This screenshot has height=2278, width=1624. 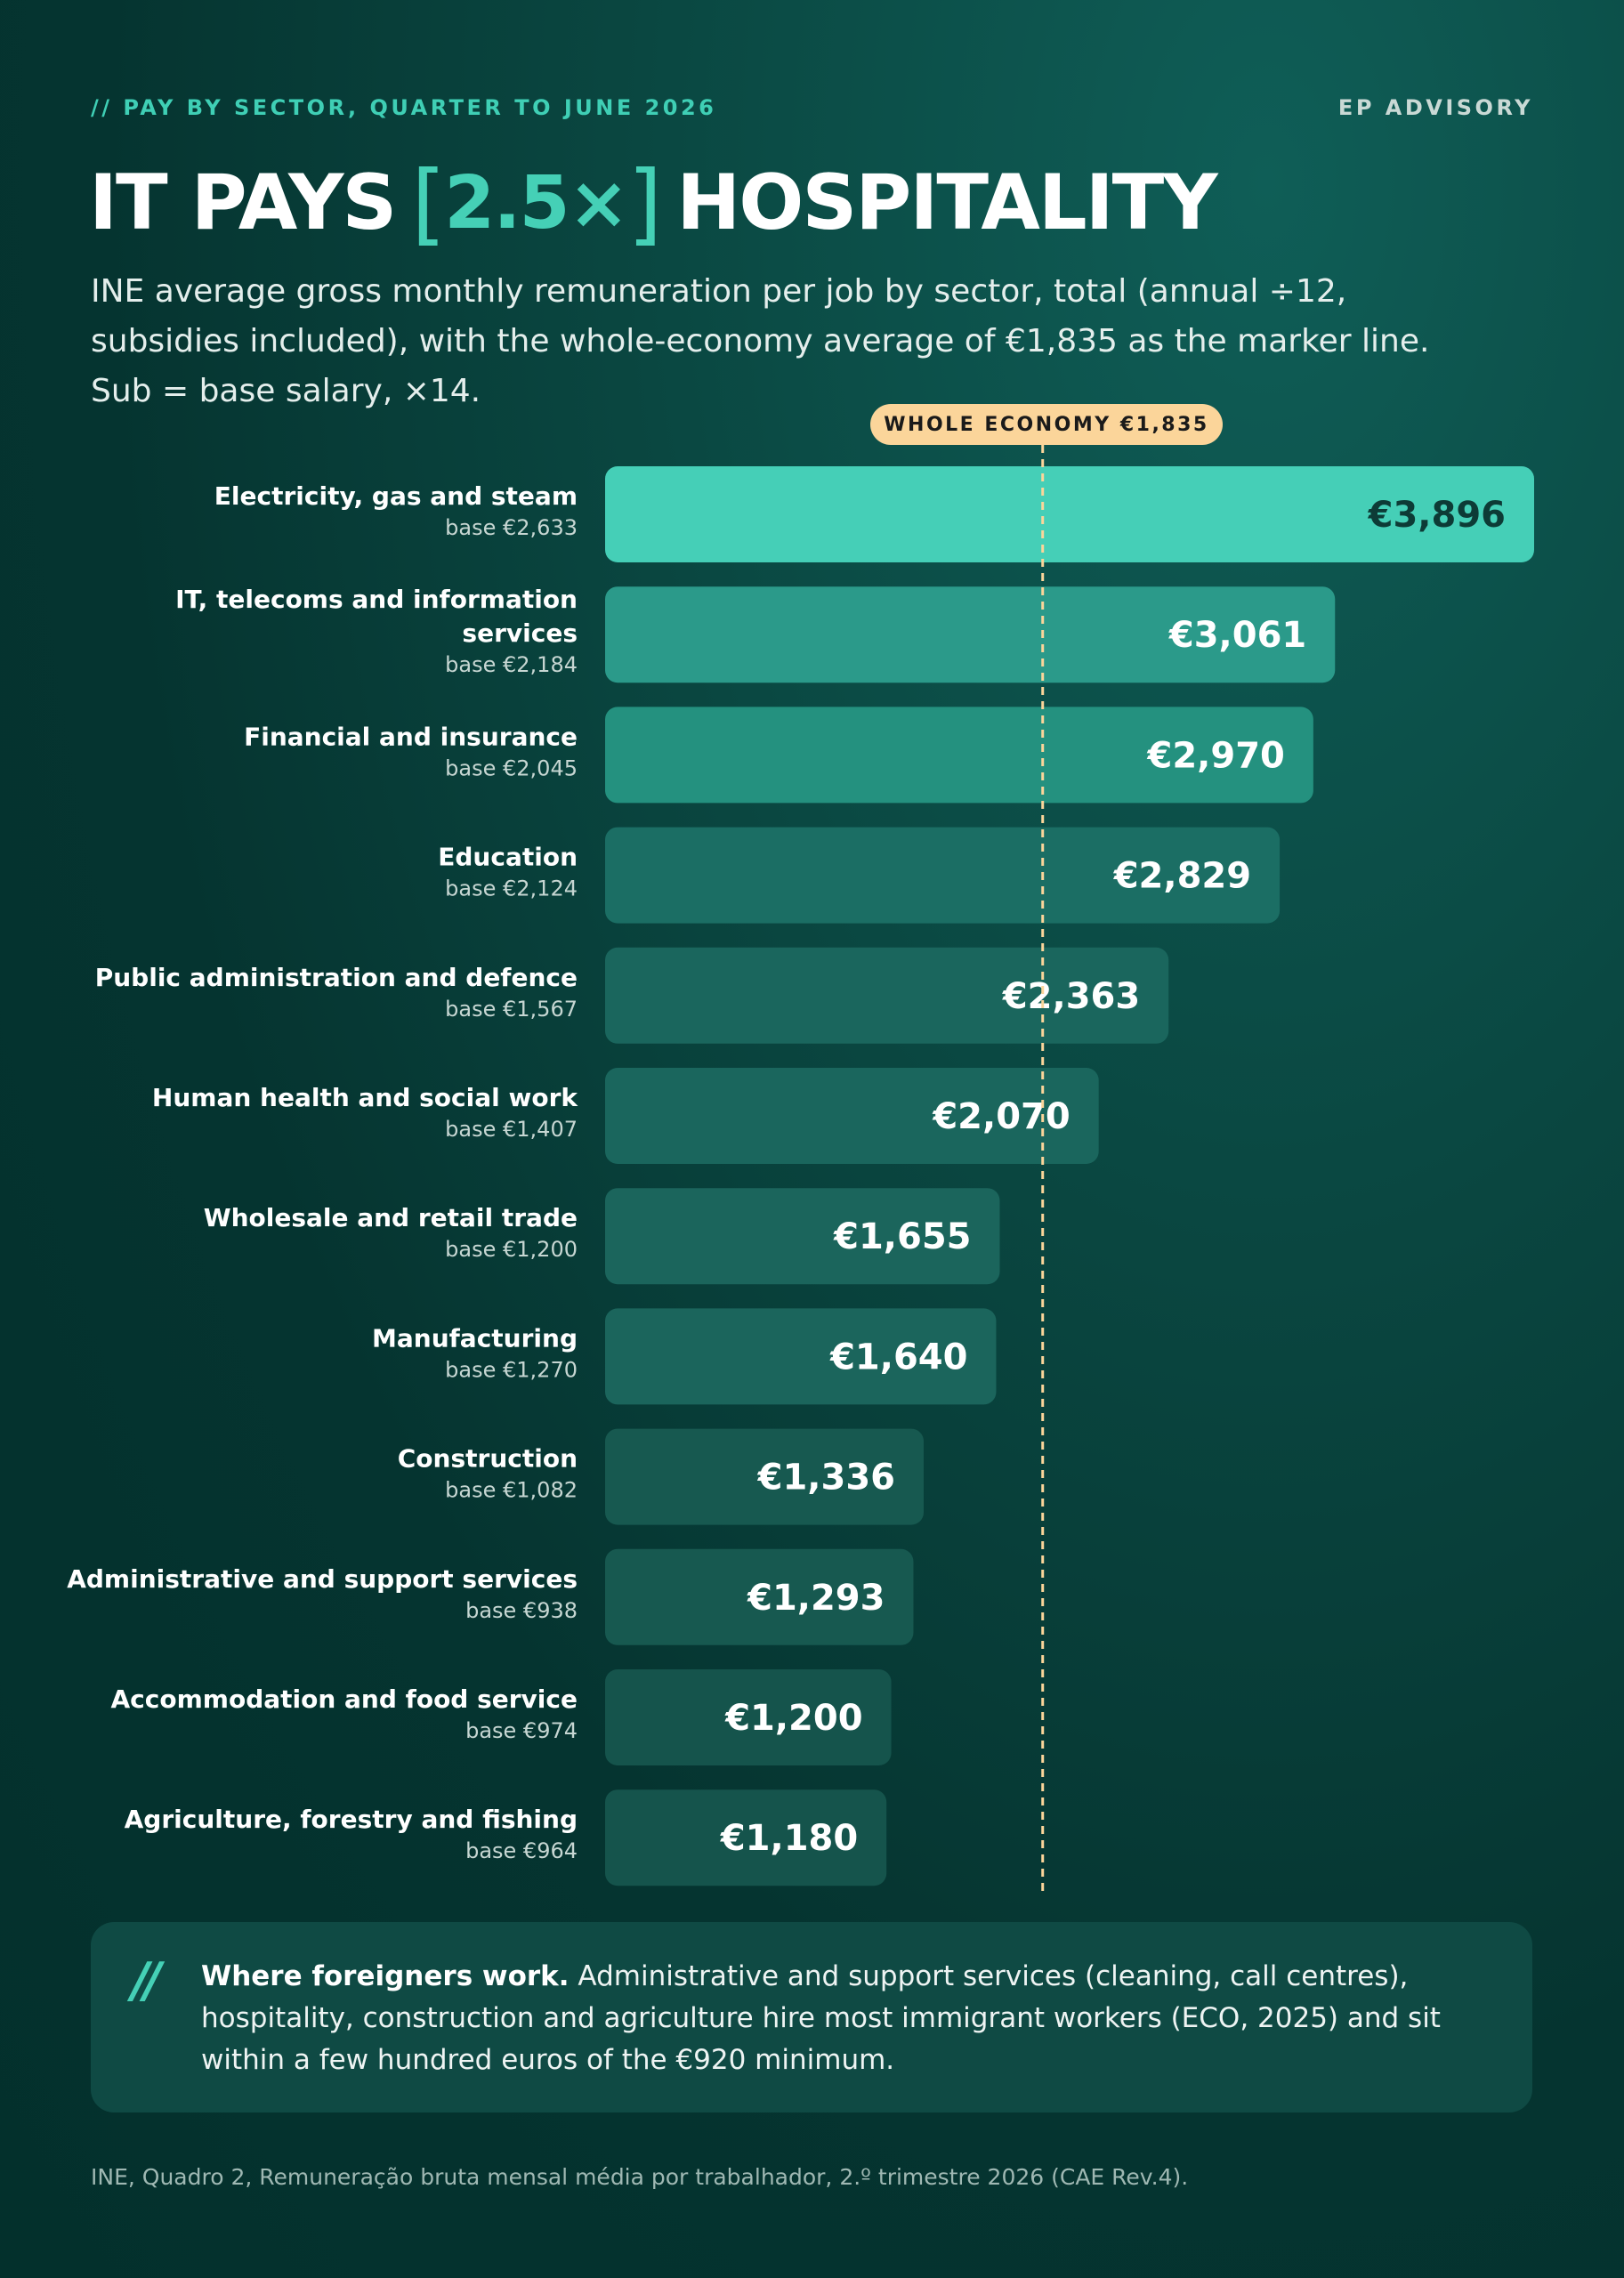 I want to click on bar-value-label: €2,970, so click(x=1216, y=756).